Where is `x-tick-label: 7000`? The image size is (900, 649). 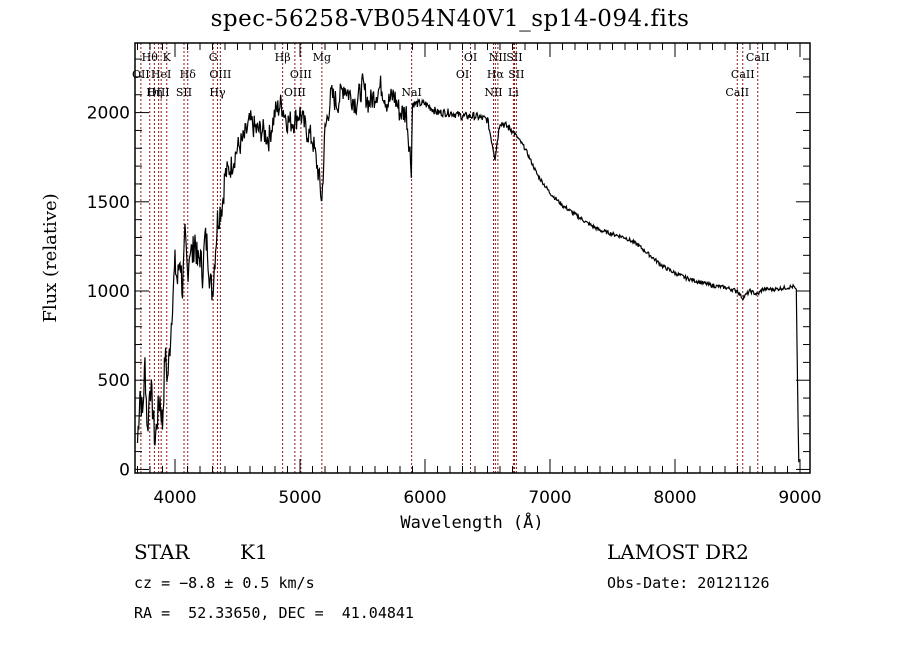 x-tick-label: 7000 is located at coordinates (549, 498).